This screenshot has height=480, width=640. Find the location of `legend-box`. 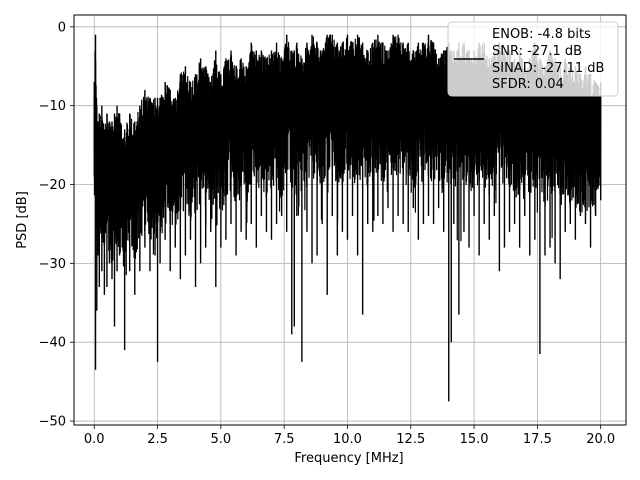

legend-box is located at coordinates (533, 59).